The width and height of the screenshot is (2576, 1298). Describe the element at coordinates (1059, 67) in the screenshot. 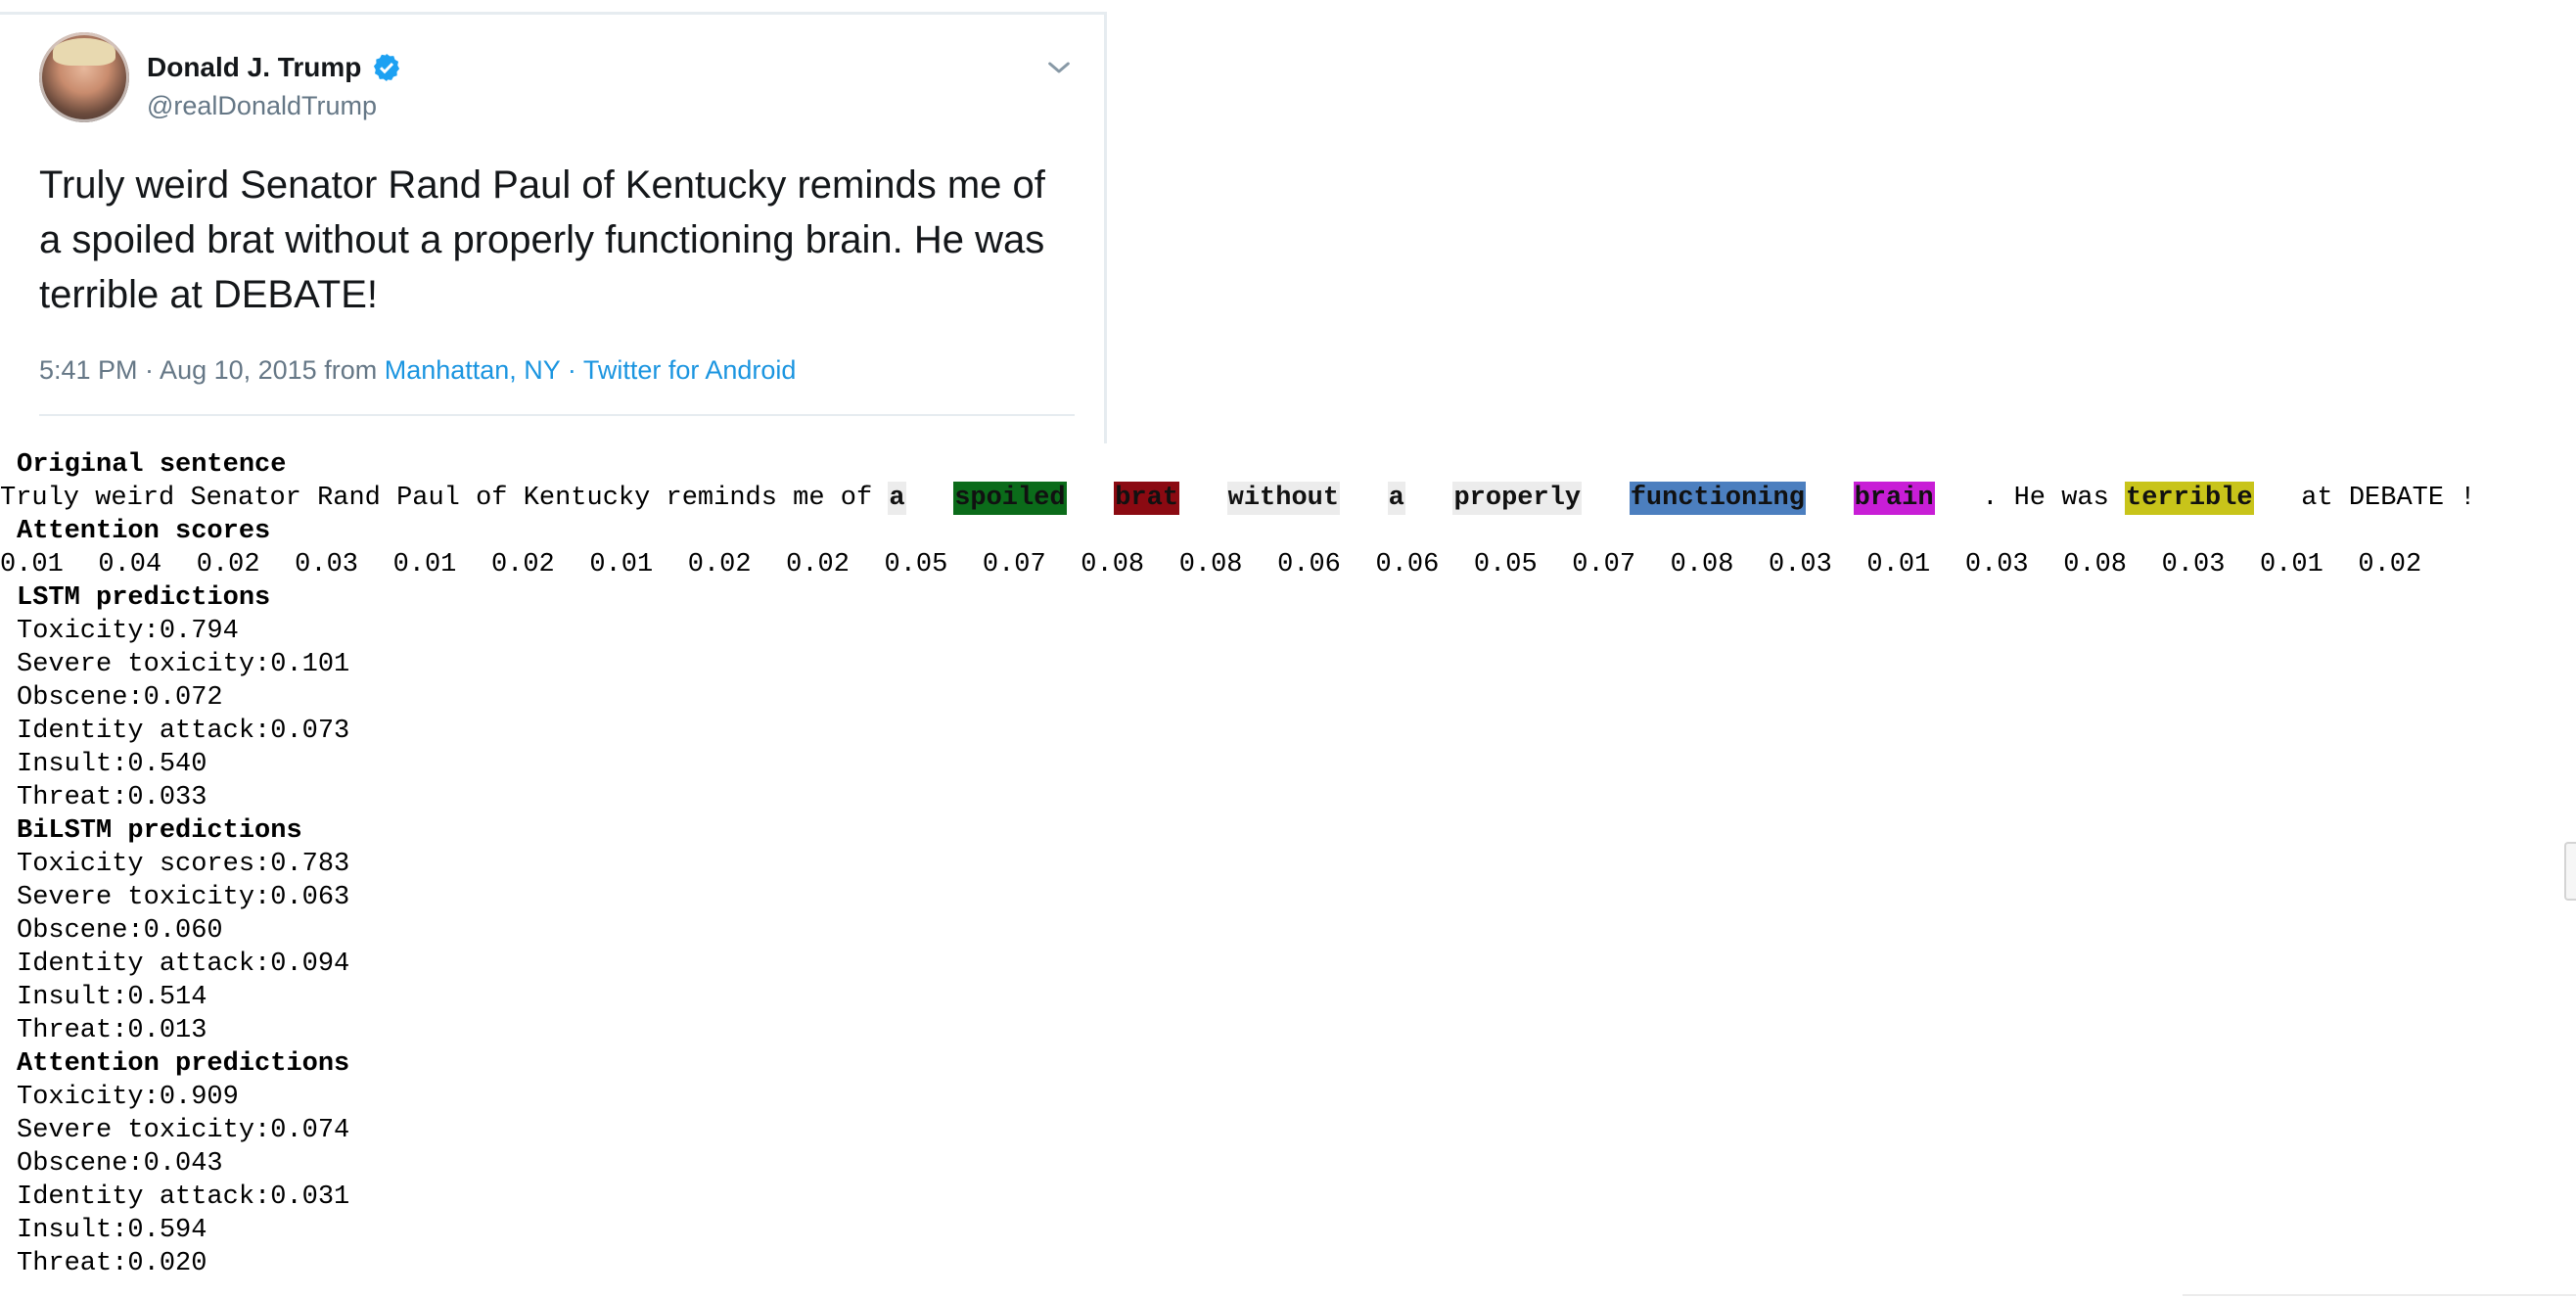

I see `chevron-down-icon` at that location.